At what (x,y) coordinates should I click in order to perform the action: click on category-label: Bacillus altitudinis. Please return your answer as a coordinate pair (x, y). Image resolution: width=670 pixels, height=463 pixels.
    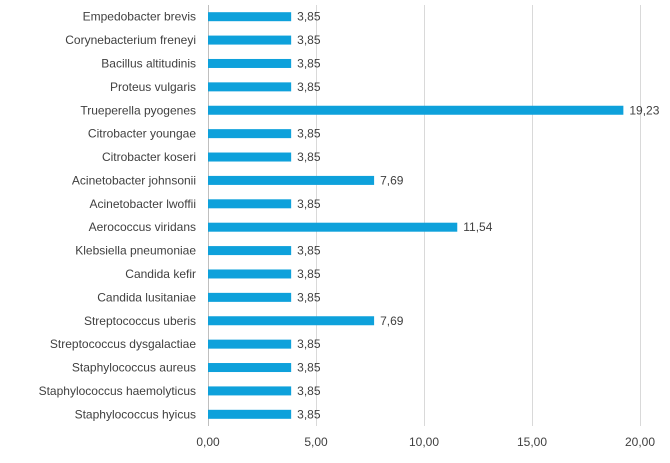
    Looking at the image, I should click on (148, 63).